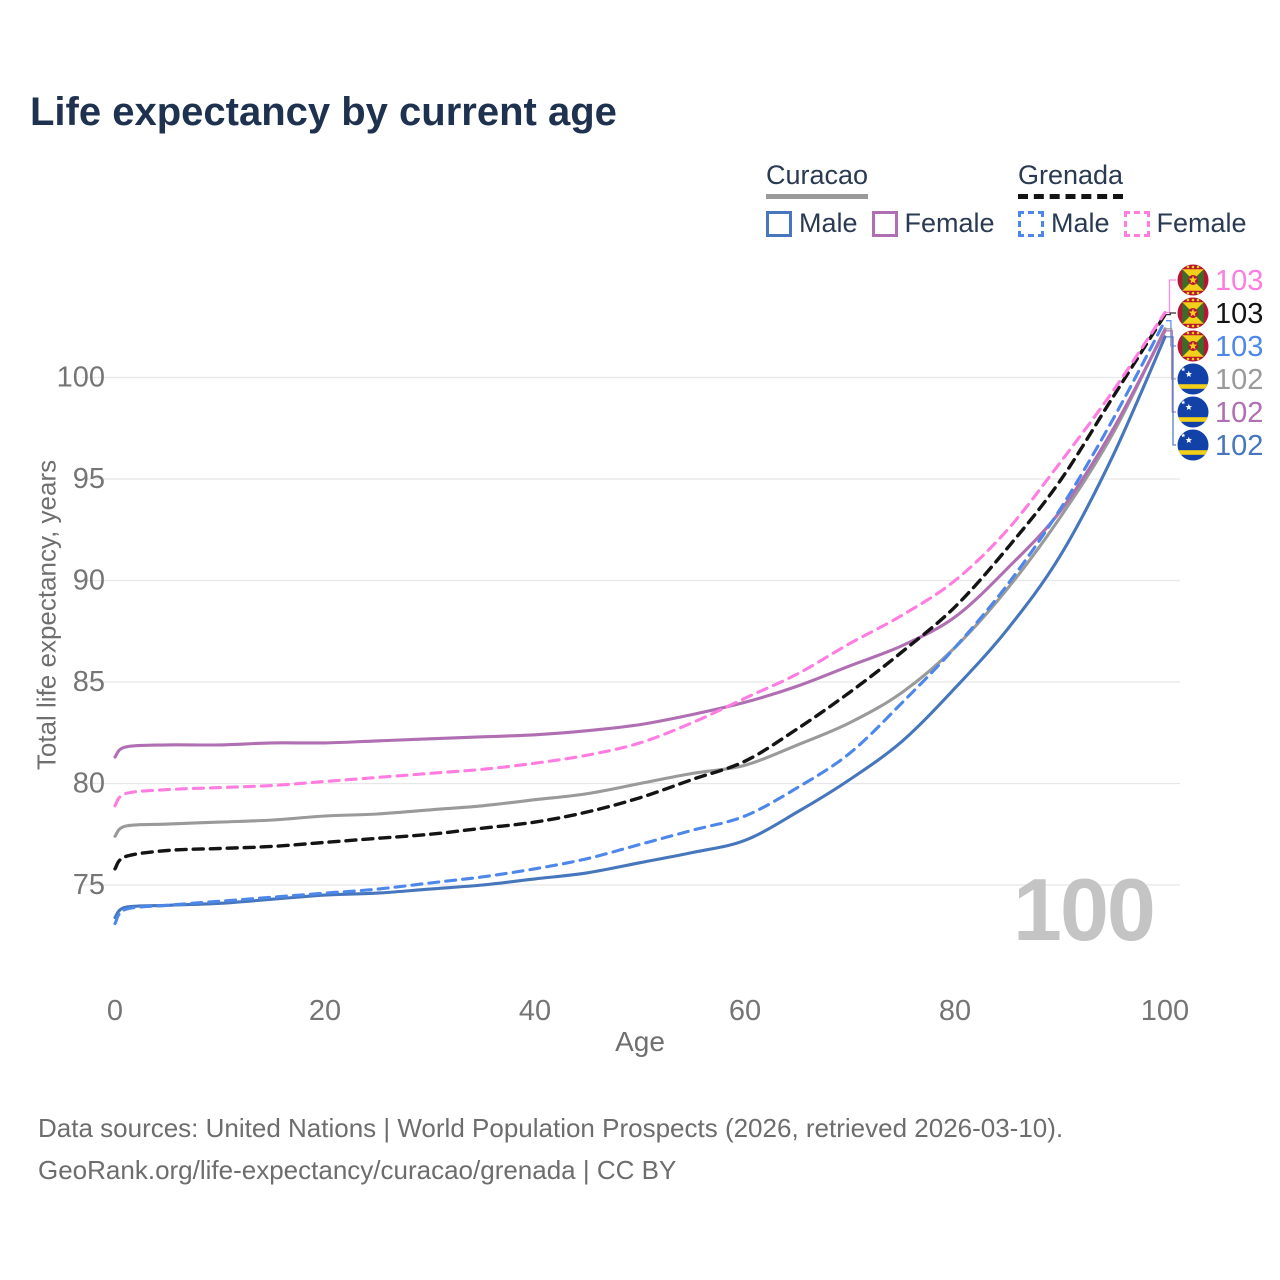 This screenshot has width=1280, height=1280. What do you see at coordinates (1132, 199) in the screenshot?
I see `legend-group-grenada: Grenada Male Female` at bounding box center [1132, 199].